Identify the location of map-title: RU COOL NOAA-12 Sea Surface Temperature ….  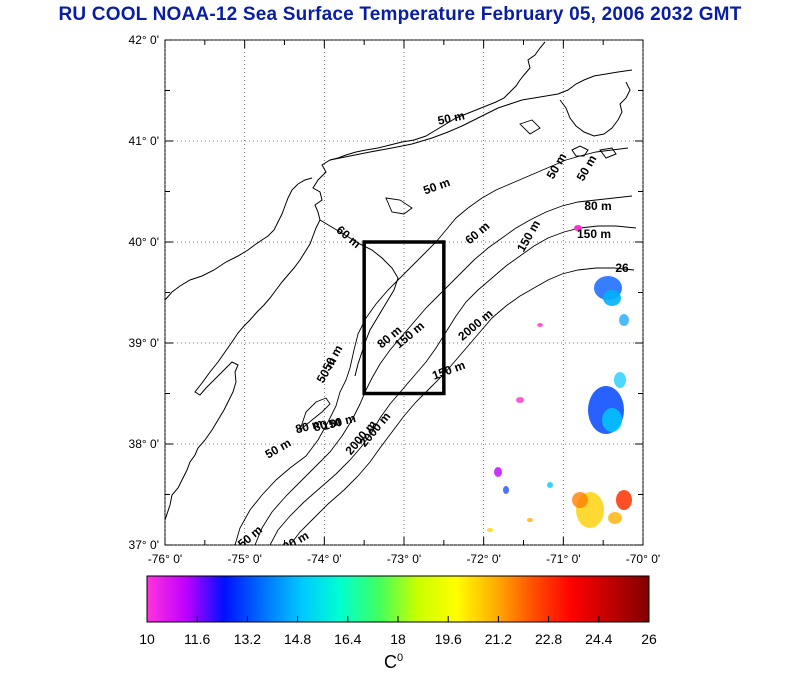
(400, 14).